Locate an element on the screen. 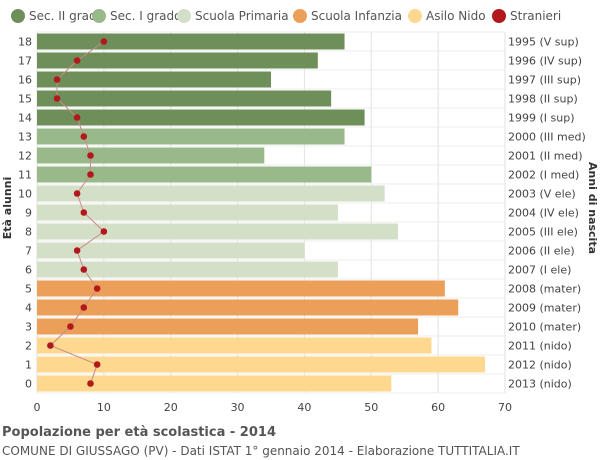  birth-year-label: 2007 (I ele) is located at coordinates (539, 270).